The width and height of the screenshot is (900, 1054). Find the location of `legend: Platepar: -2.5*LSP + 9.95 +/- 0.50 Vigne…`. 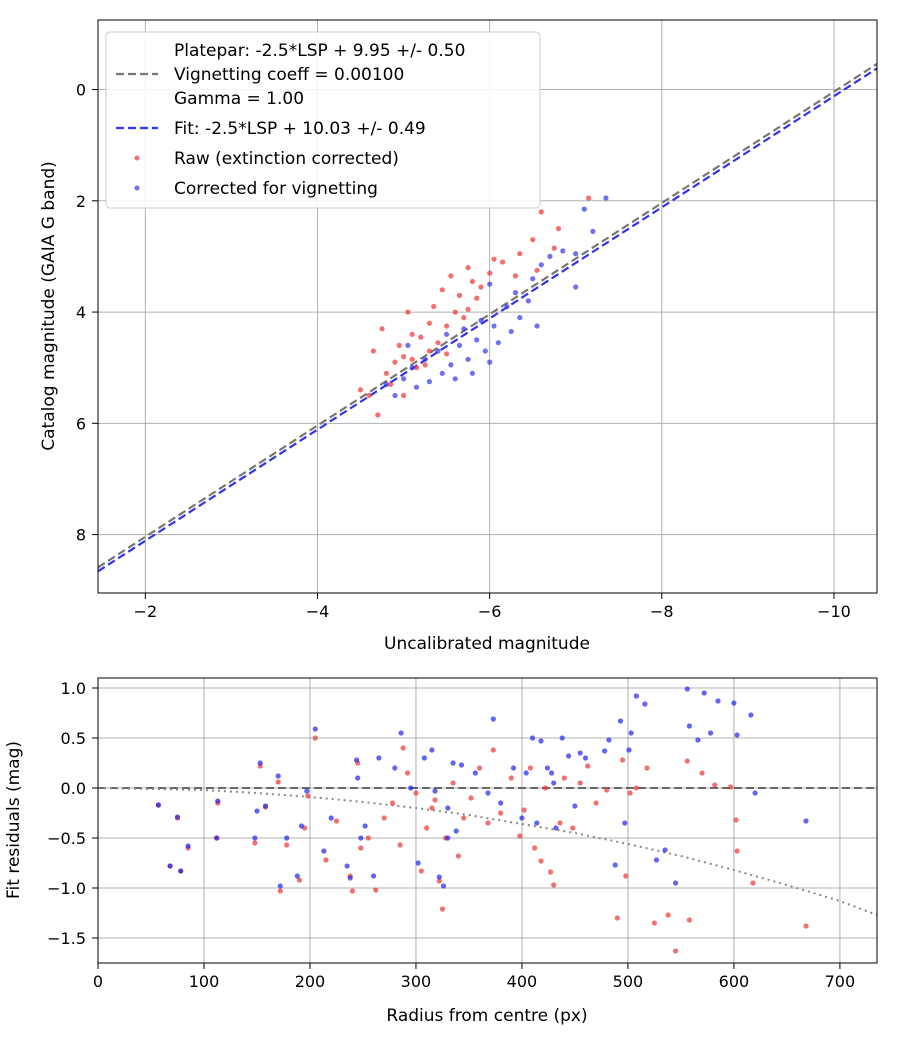

legend: Platepar: -2.5*LSP + 9.95 +/- 0.50 Vigne… is located at coordinates (323, 120).